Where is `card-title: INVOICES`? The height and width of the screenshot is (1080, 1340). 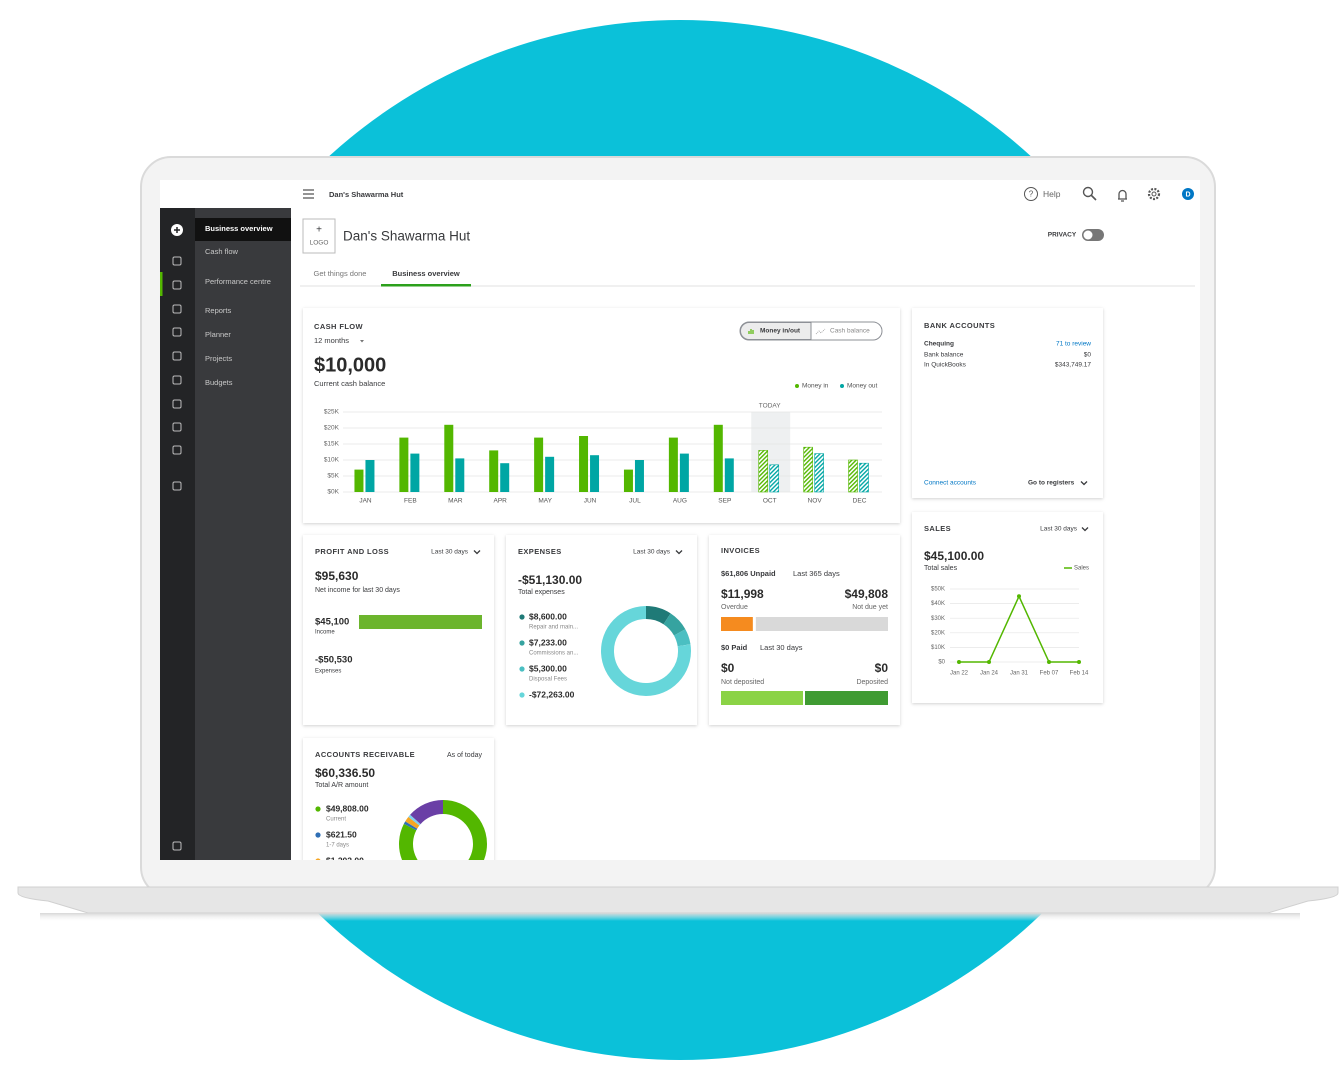
card-title: INVOICES is located at coordinates (740, 550).